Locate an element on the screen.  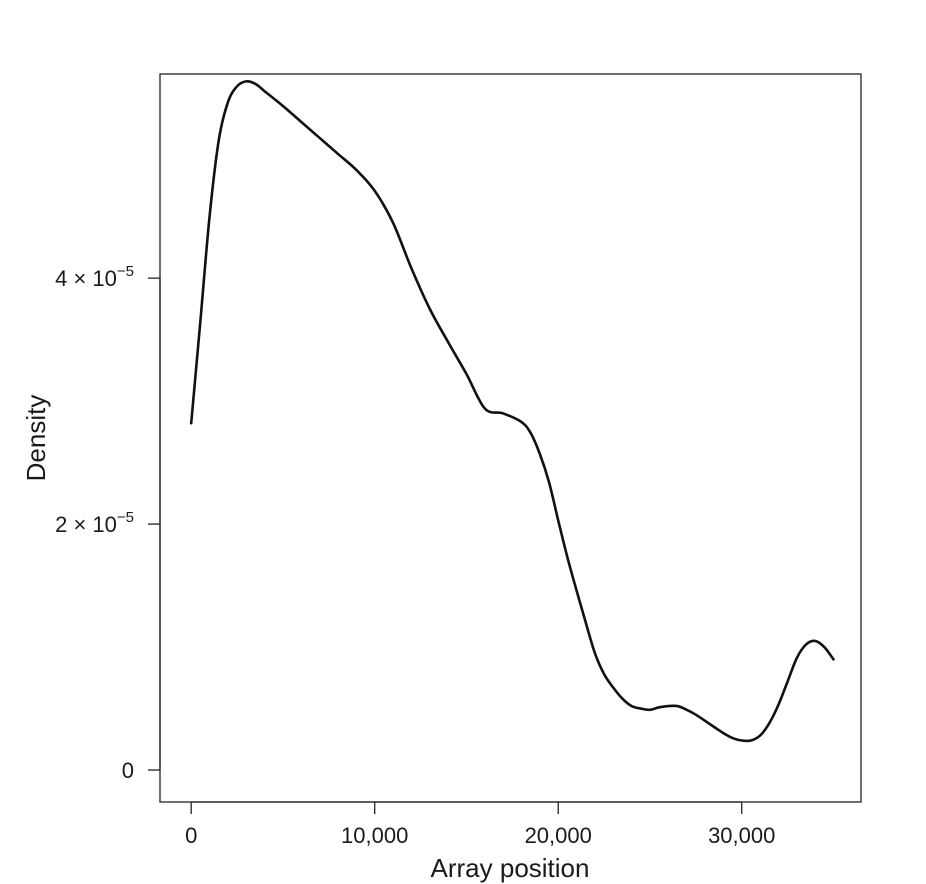
y-tick-label: 4 × 10⁻⁵ is located at coordinates (94, 277).